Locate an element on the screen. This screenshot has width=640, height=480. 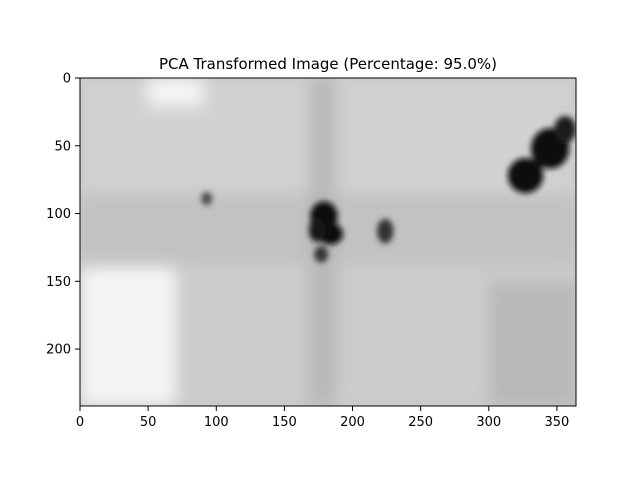
x-axis: 0 50 100 150 200 250 300 350 is located at coordinates (322, 418).